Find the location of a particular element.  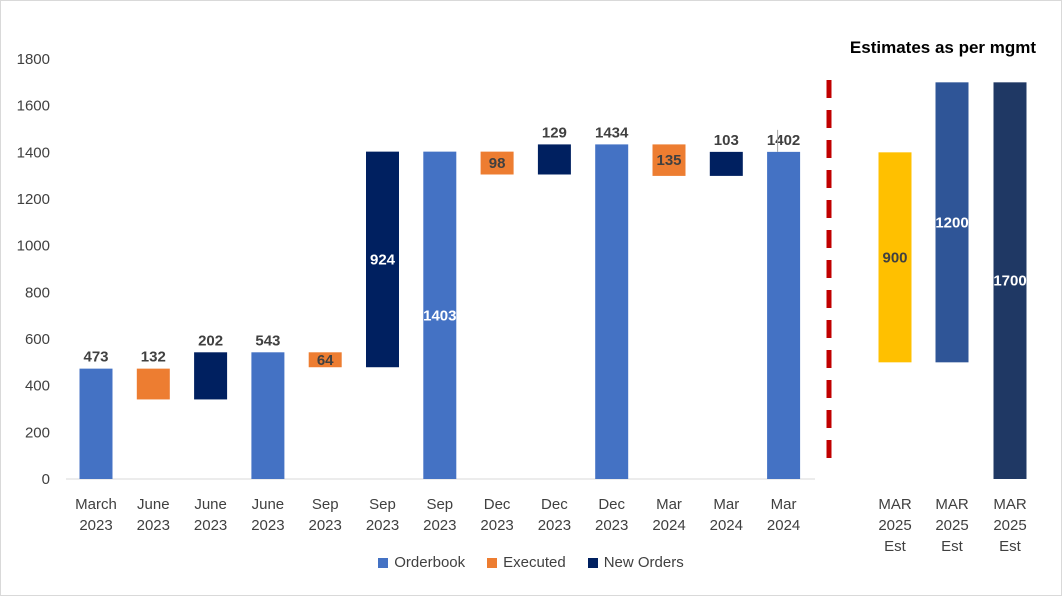

y-tick-label: 400 is located at coordinates (37, 386).